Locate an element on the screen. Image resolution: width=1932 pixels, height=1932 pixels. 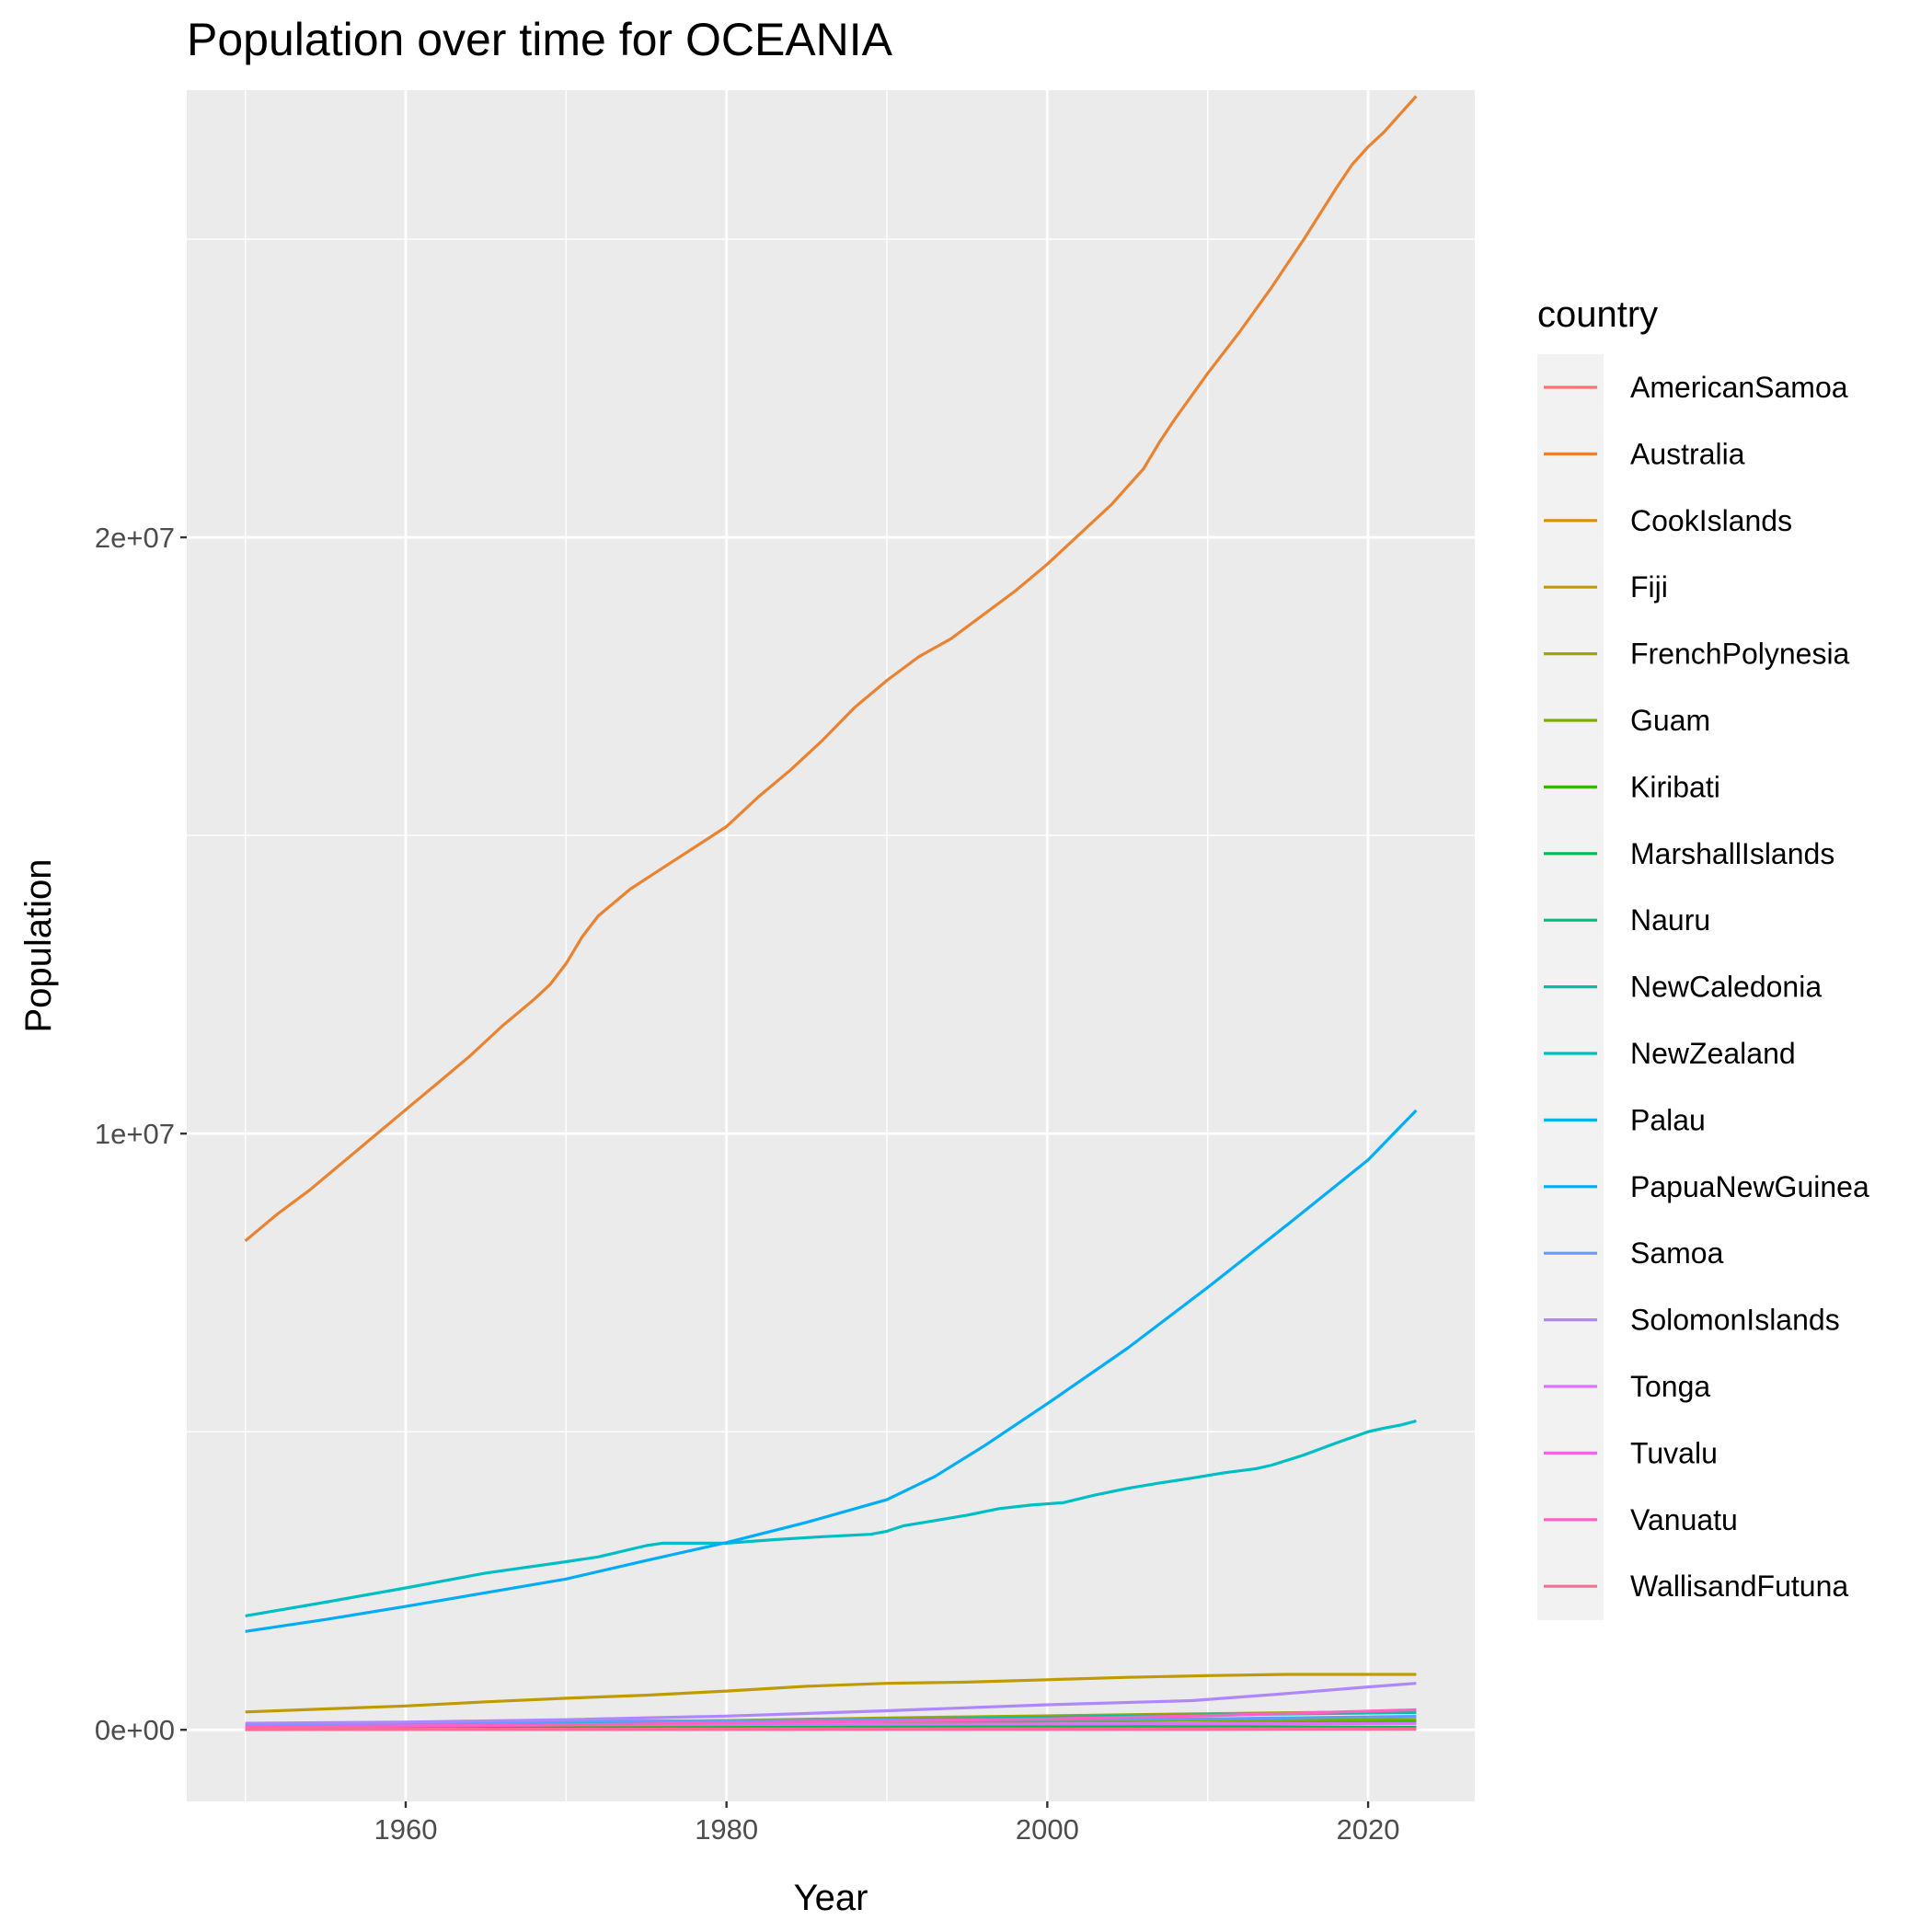
legend-label-wallisandfutuna: WallisandFutuna is located at coordinates (1739, 1586).